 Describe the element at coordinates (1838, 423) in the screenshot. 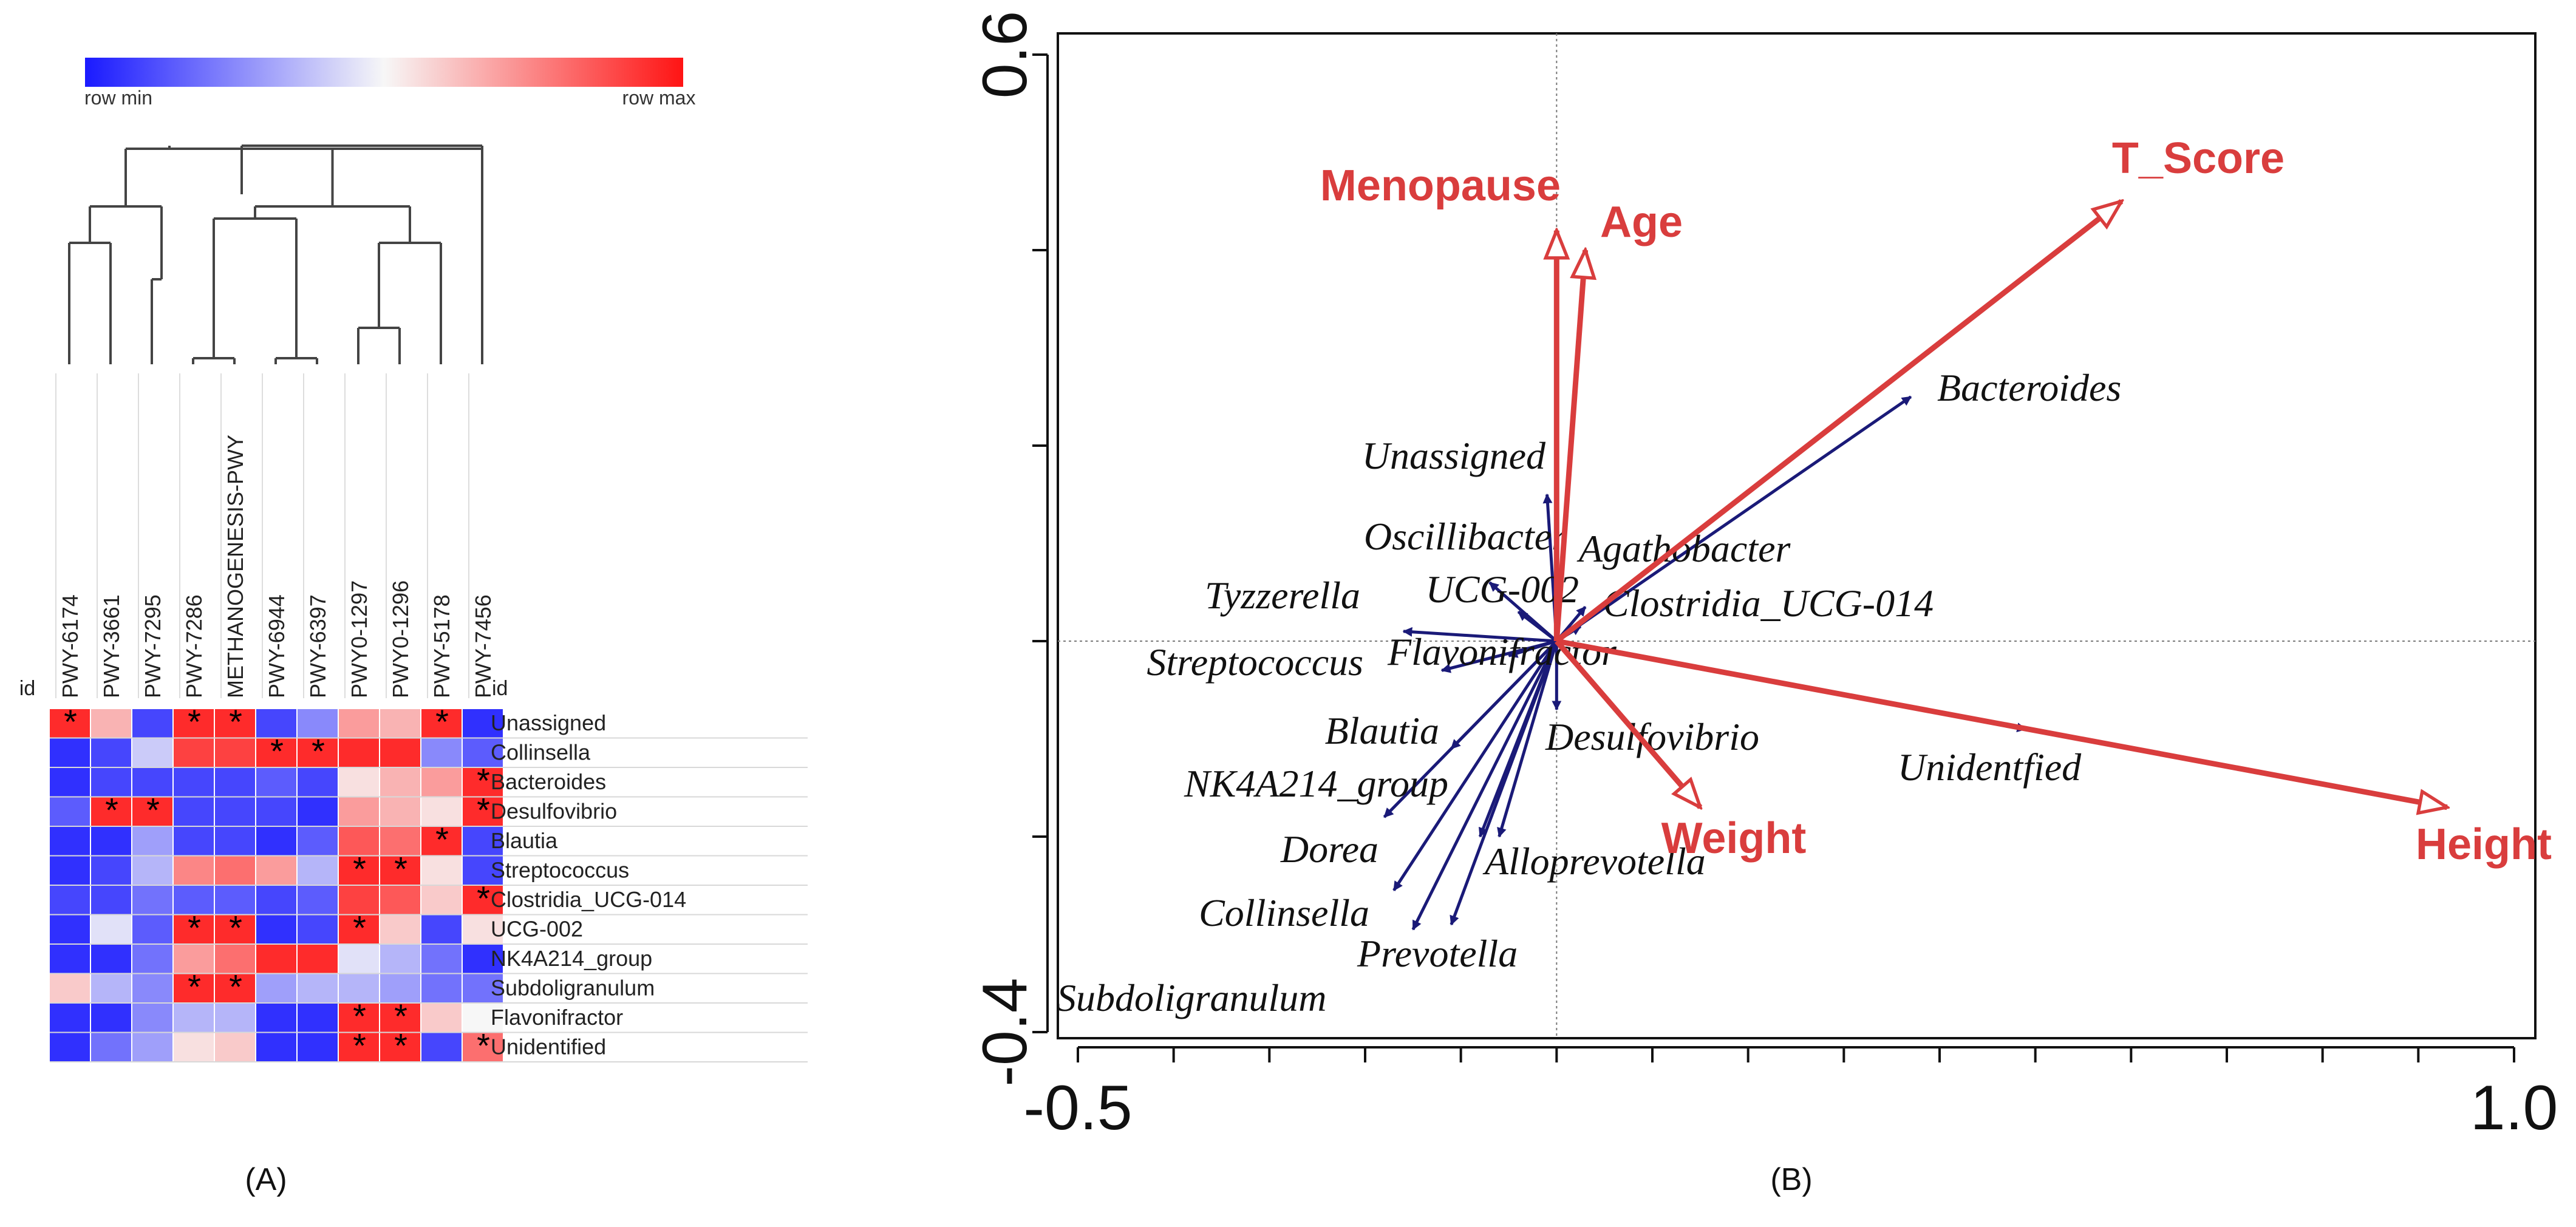

I see `variable-arrow` at that location.